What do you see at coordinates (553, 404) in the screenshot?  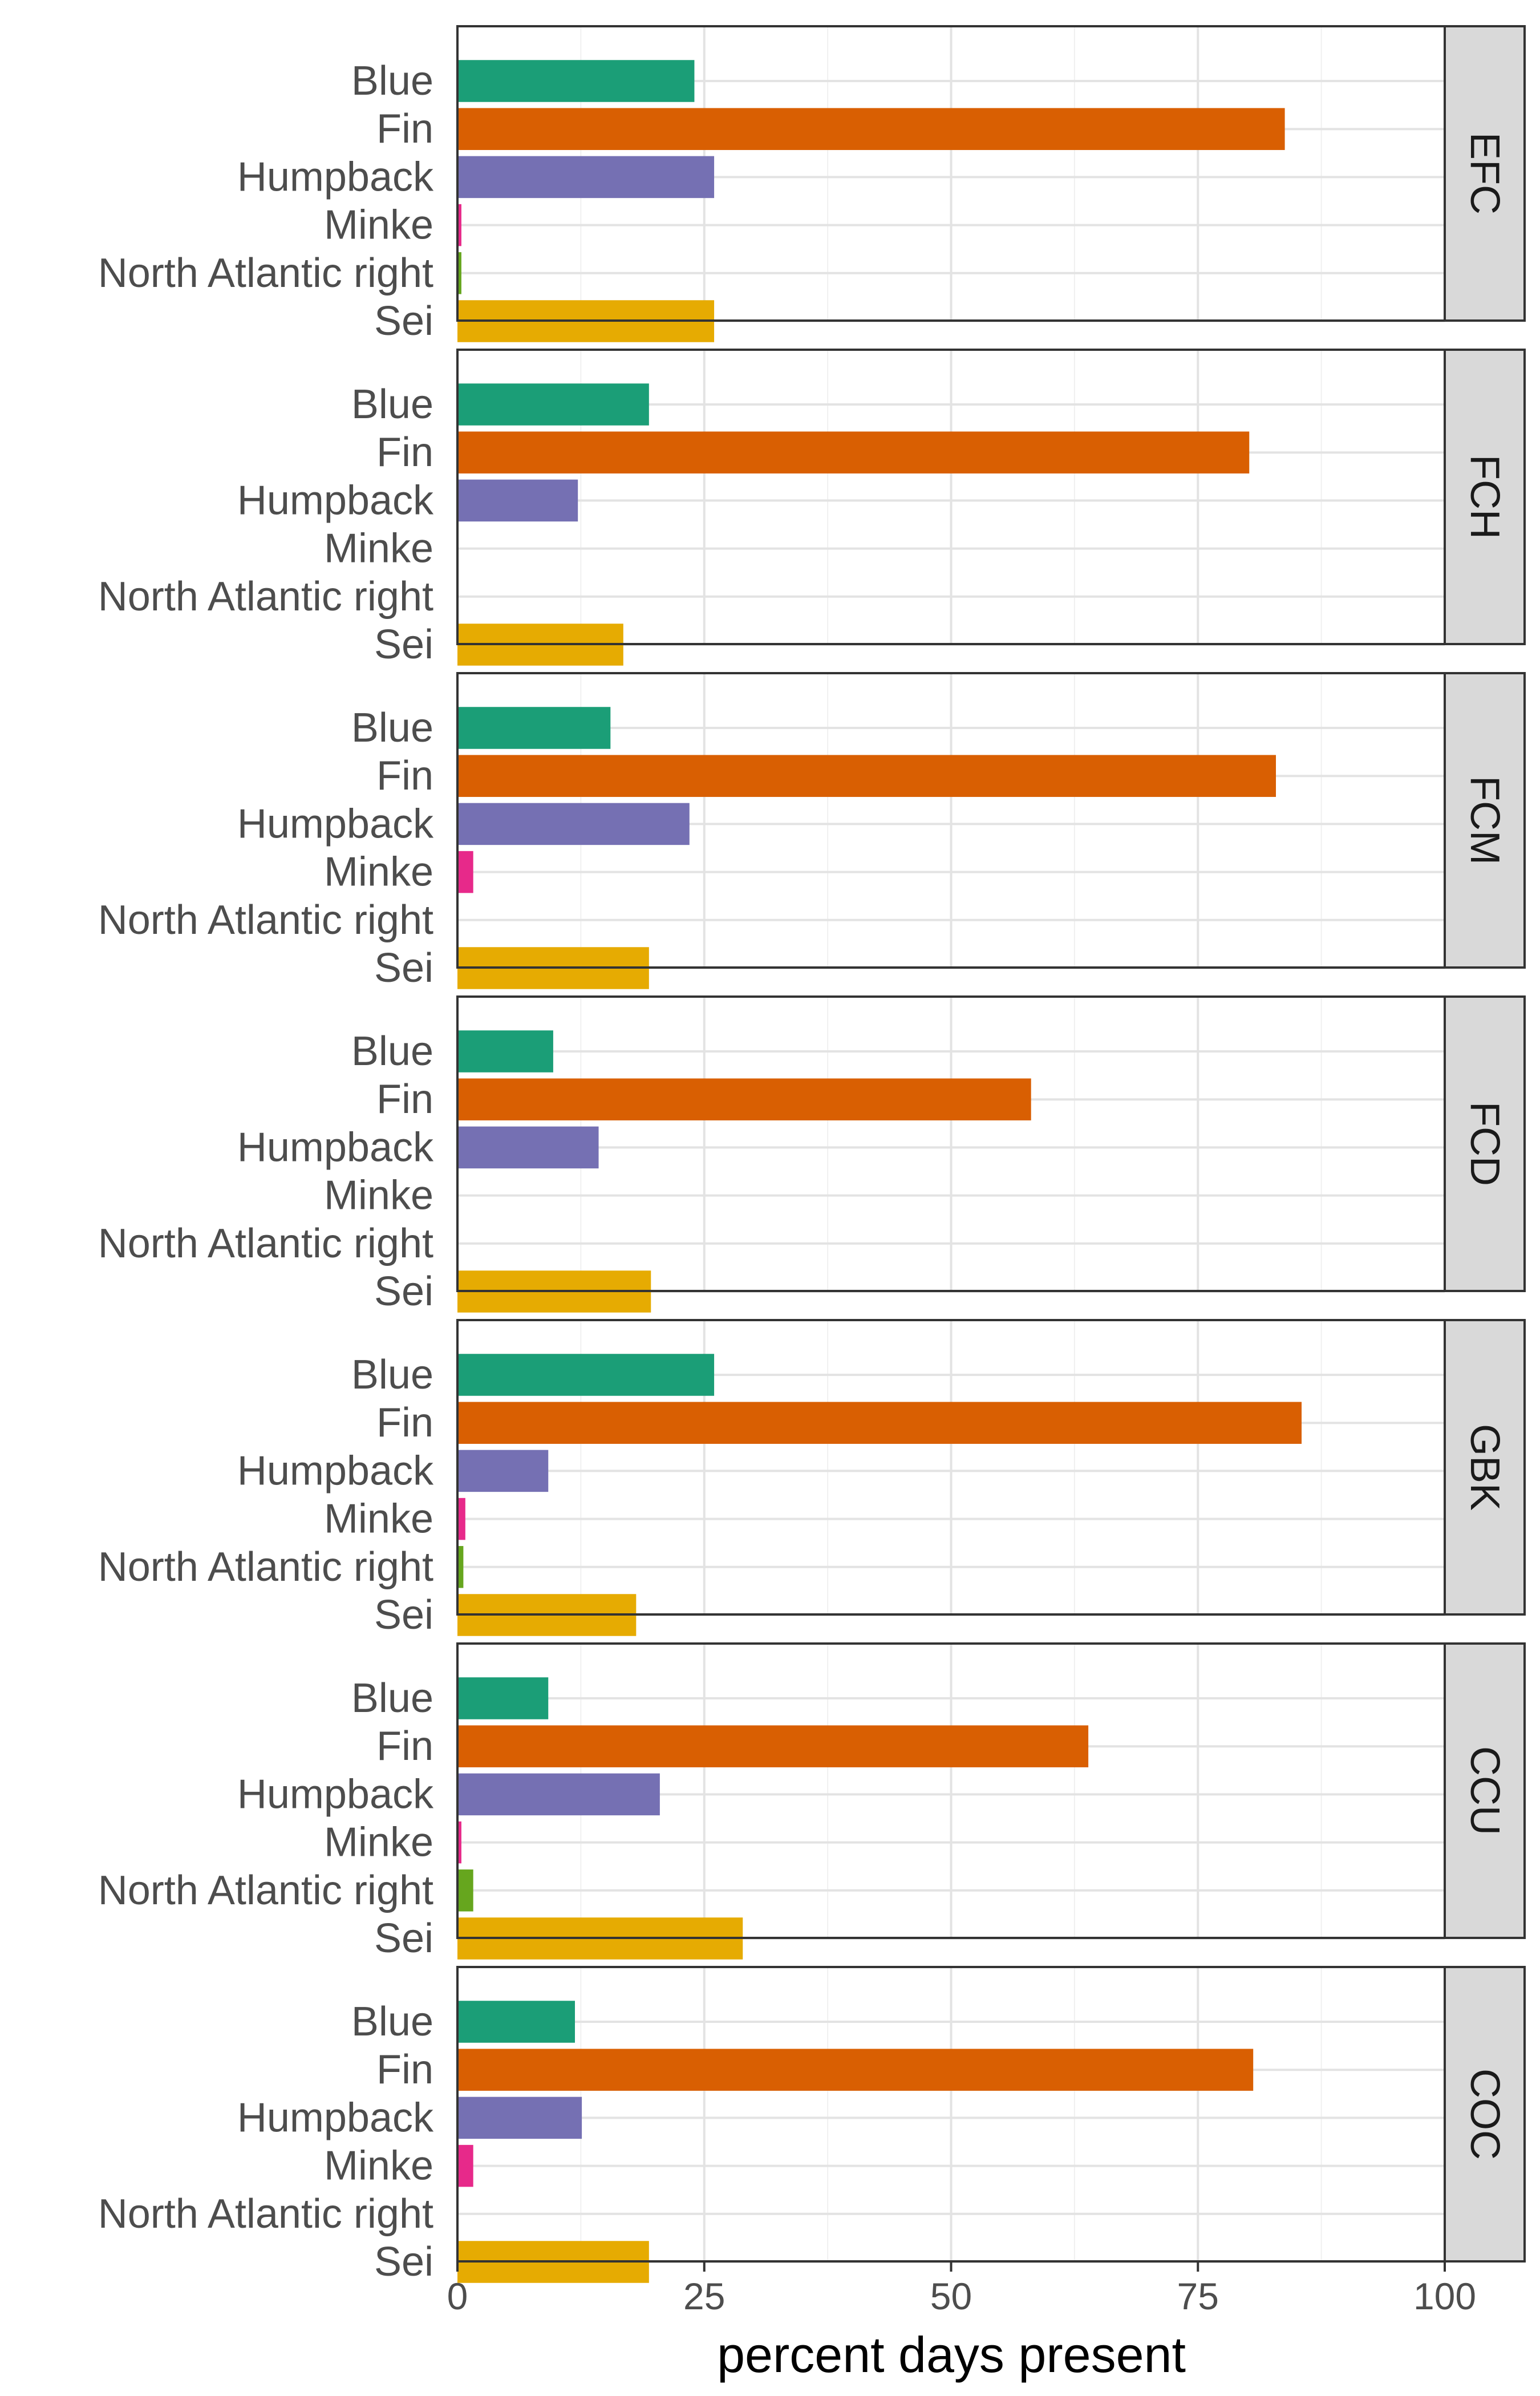 I see `bar-fch-blue` at bounding box center [553, 404].